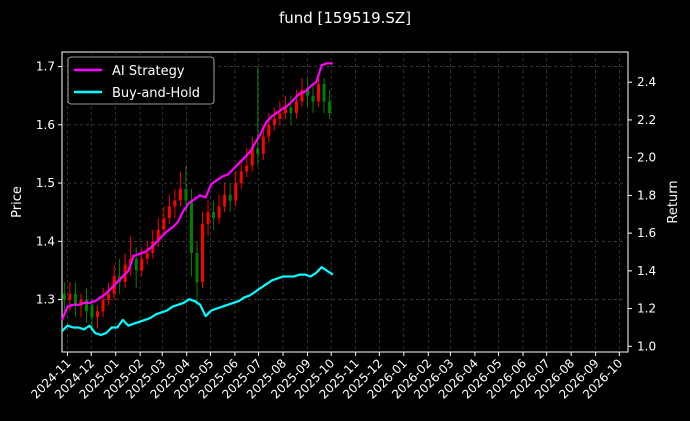  What do you see at coordinates (17, 202) in the screenshot?
I see `y-axis-title: Price` at bounding box center [17, 202].